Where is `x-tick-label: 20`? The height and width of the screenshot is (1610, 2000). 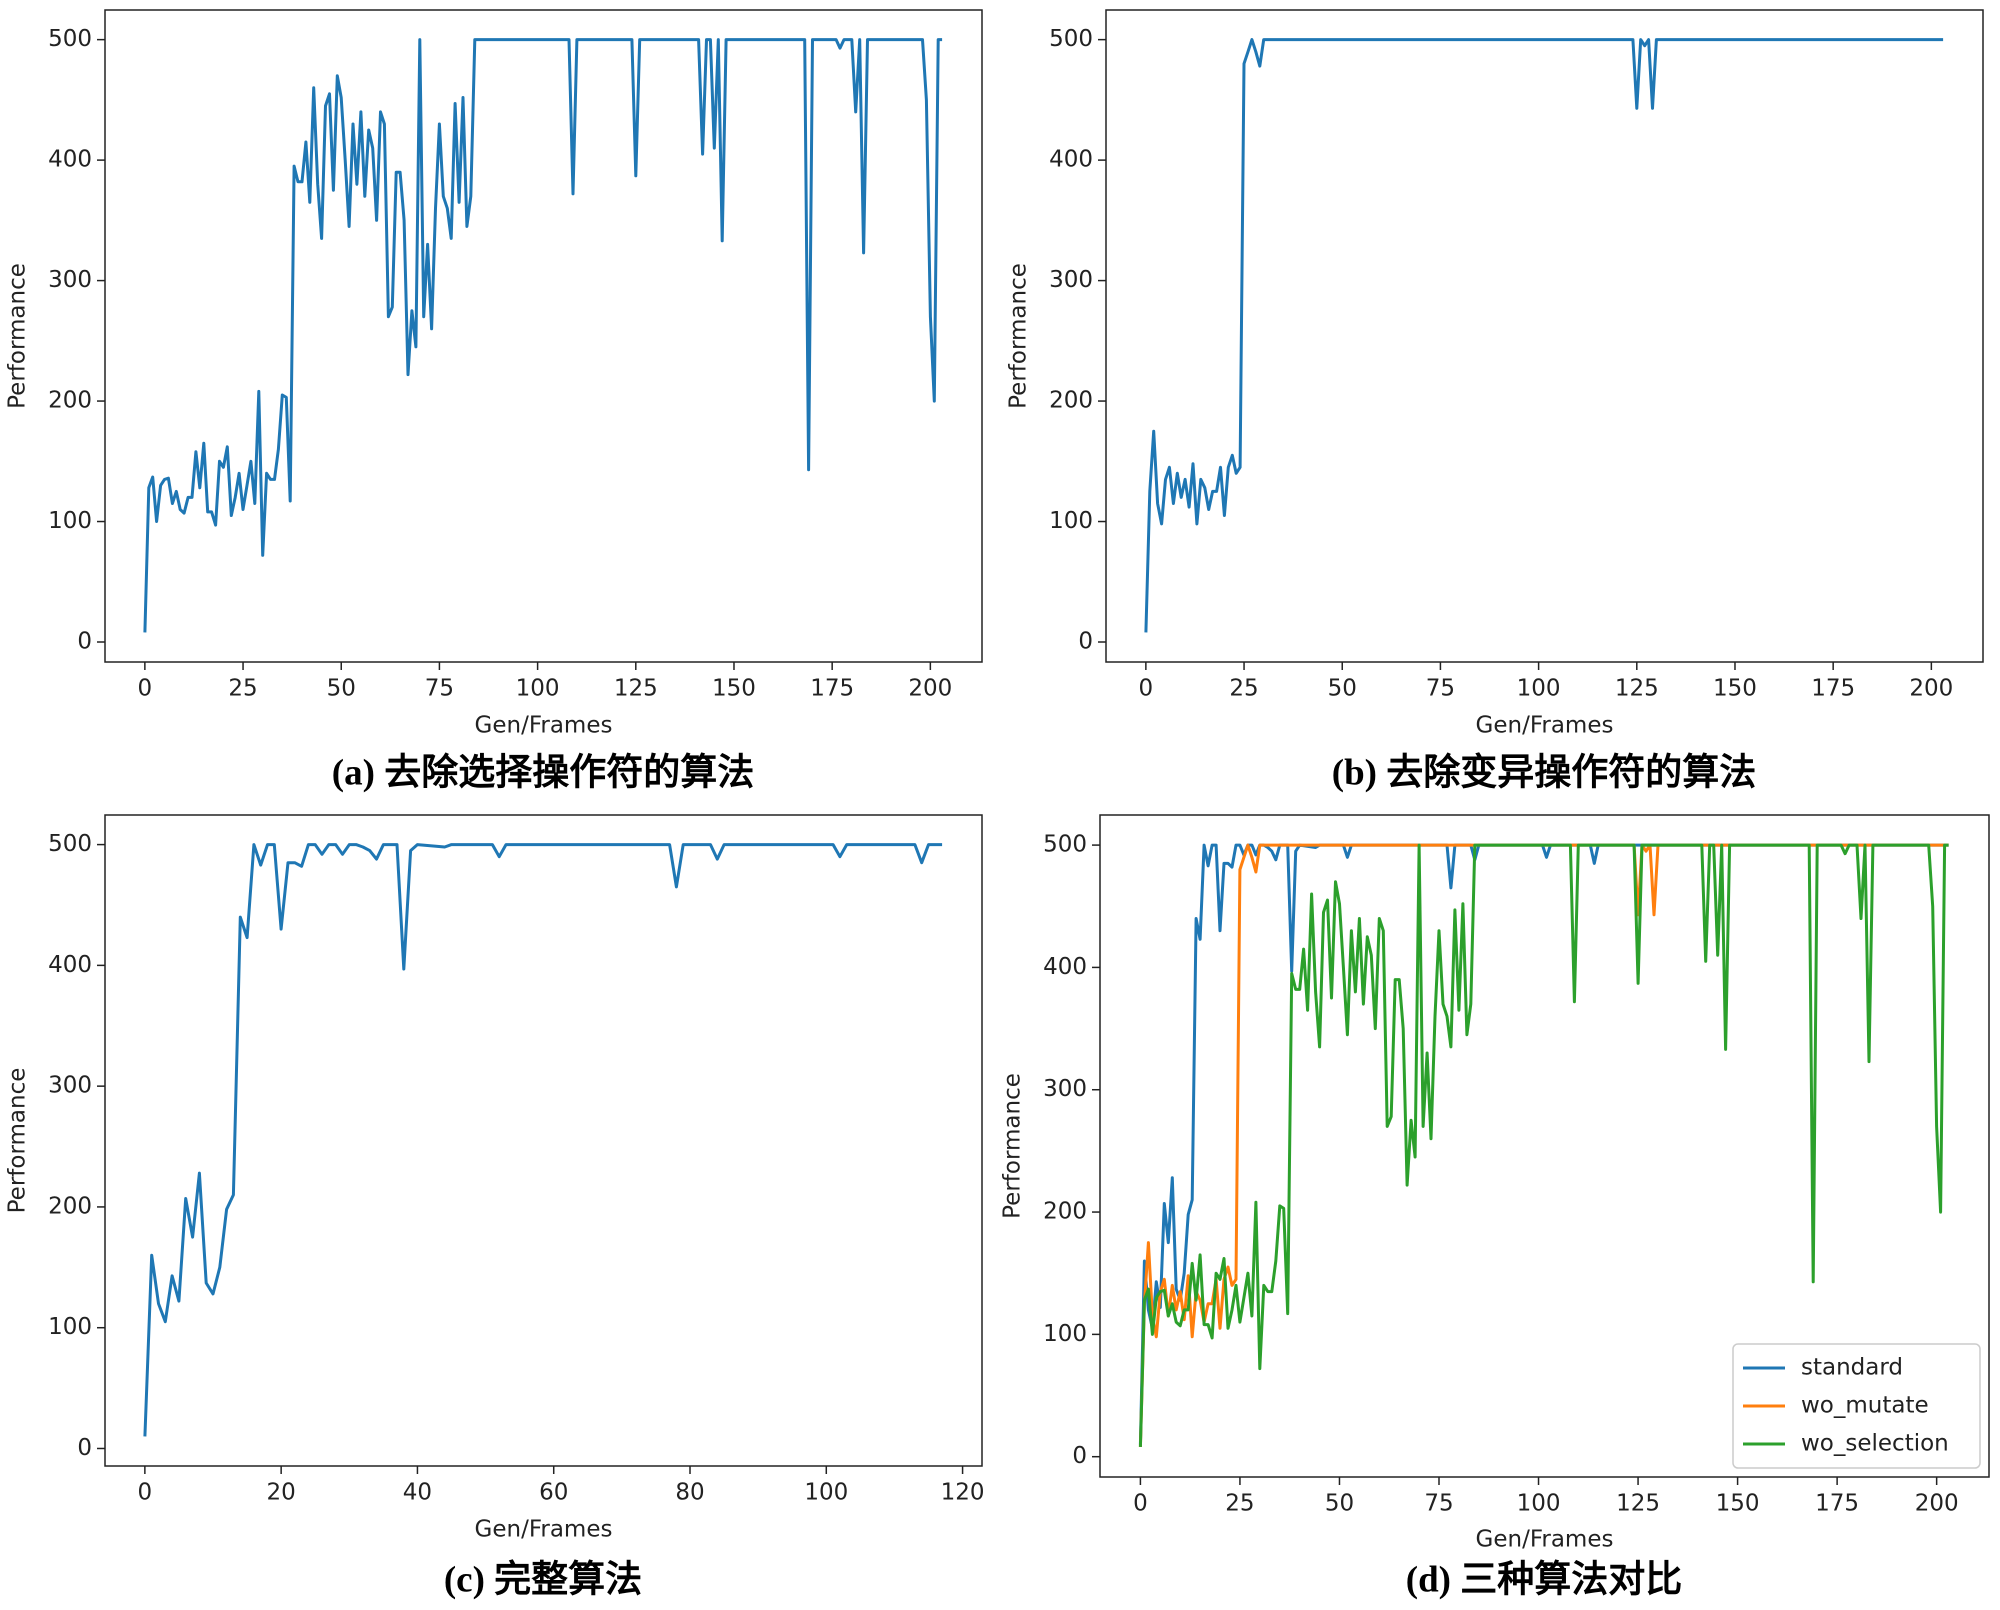 x-tick-label: 20 is located at coordinates (281, 1493).